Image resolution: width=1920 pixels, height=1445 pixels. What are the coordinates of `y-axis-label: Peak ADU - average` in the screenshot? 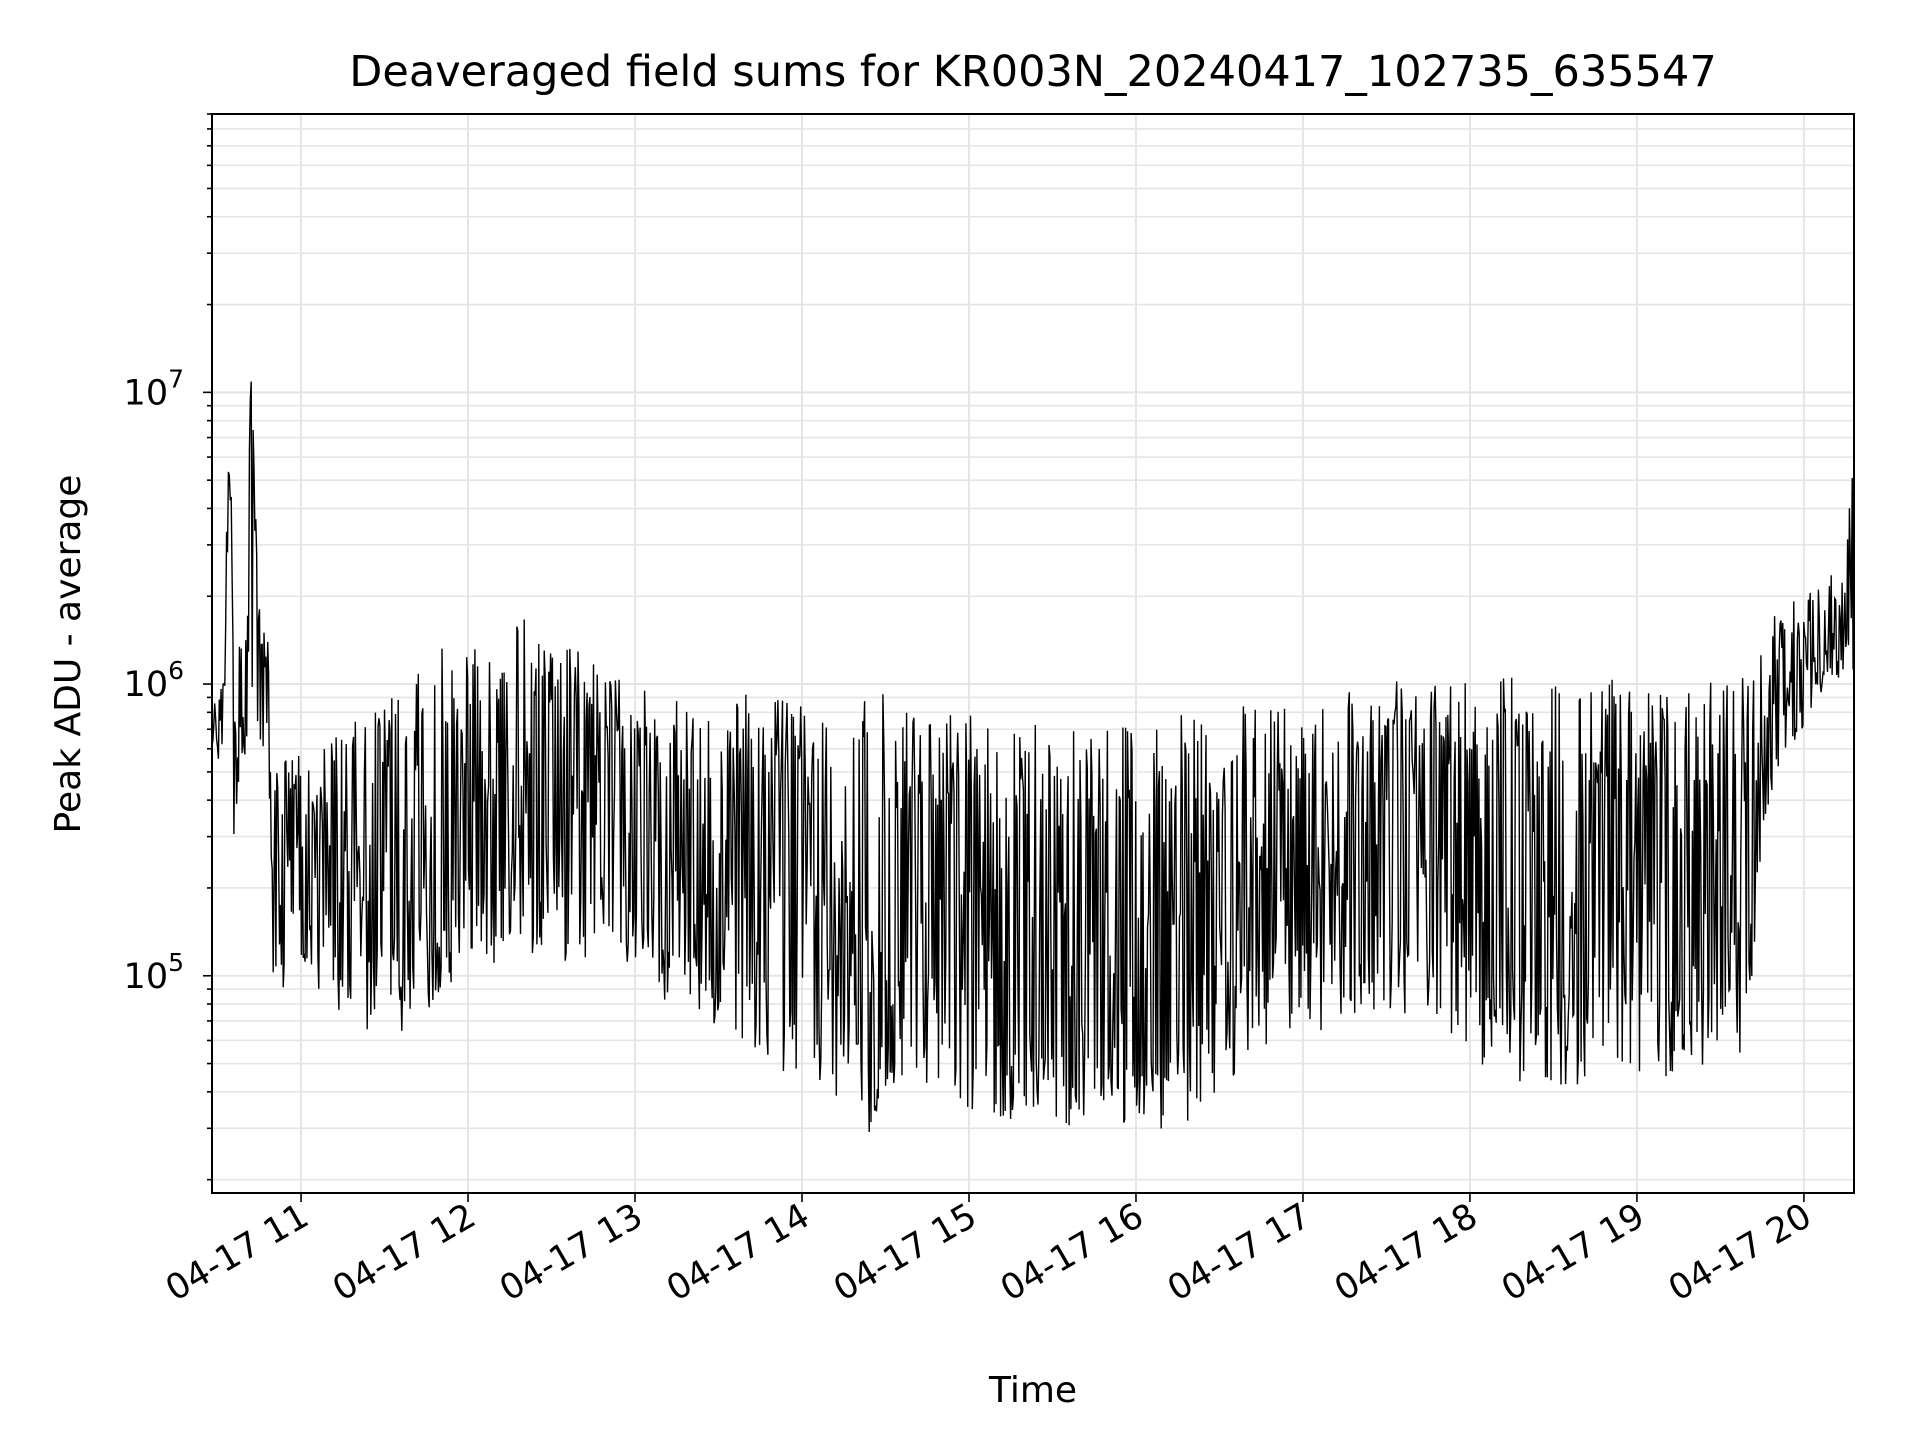 It's located at (68, 654).